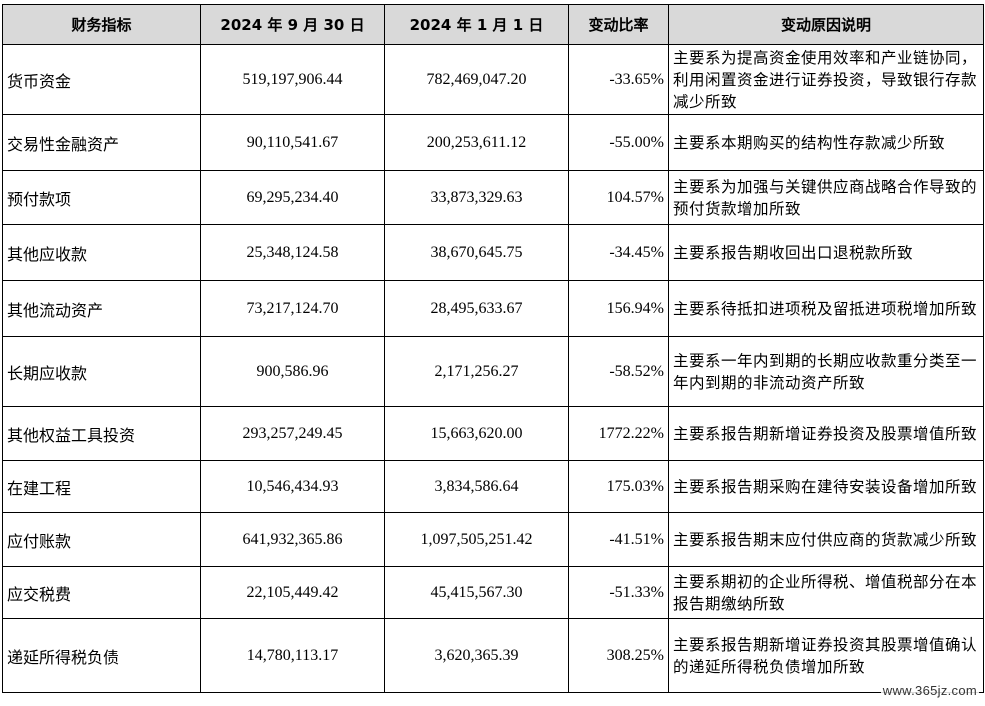 This screenshot has height=706, width=985. I want to click on value-jan1: 15,663,620.00, so click(476, 433).